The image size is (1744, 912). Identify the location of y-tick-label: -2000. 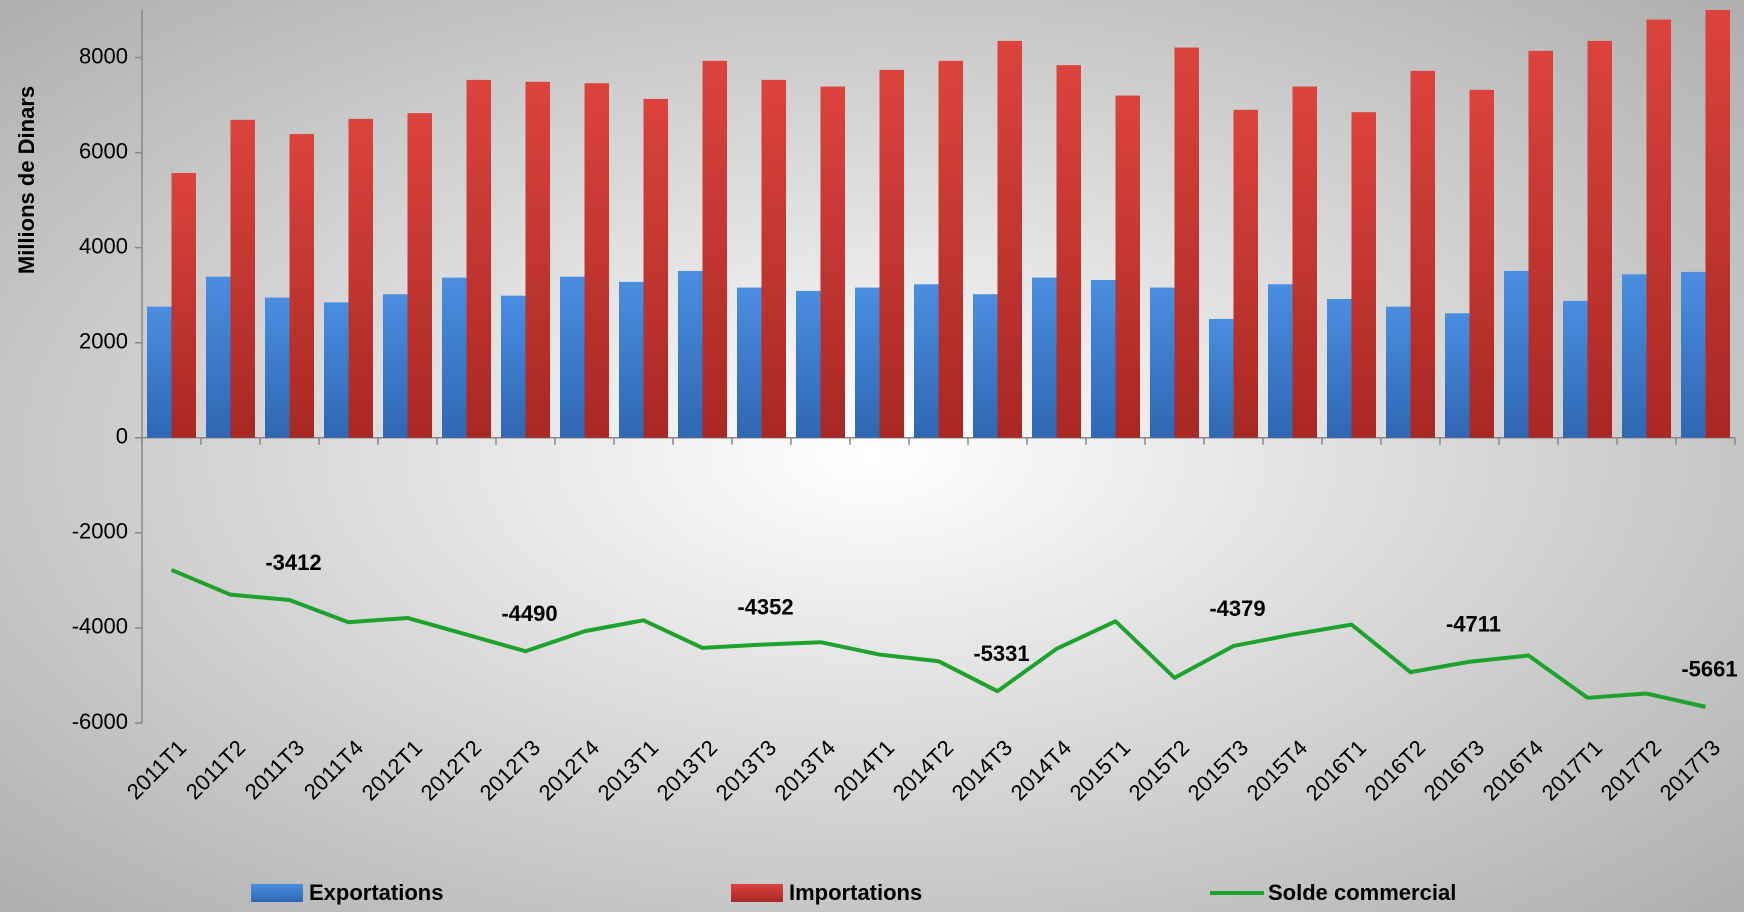
(100, 531).